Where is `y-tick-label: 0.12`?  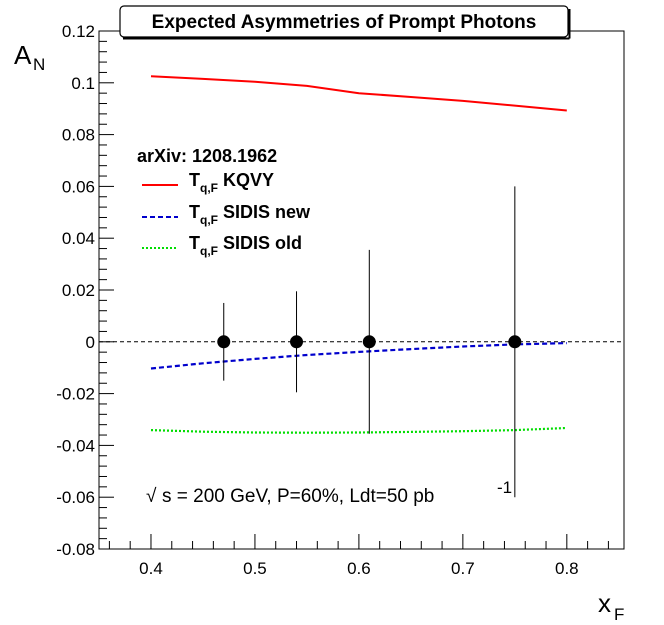
y-tick-label: 0.12 is located at coordinates (78, 31).